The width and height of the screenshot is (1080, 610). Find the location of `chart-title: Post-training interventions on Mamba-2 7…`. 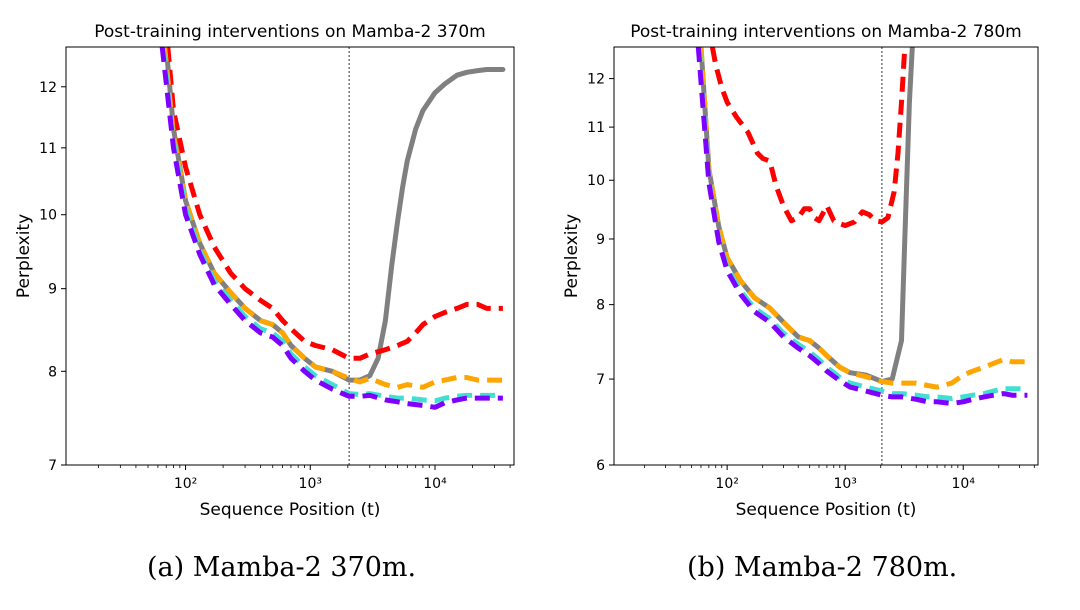

chart-title: Post-training interventions on Mamba-2 7… is located at coordinates (826, 32).